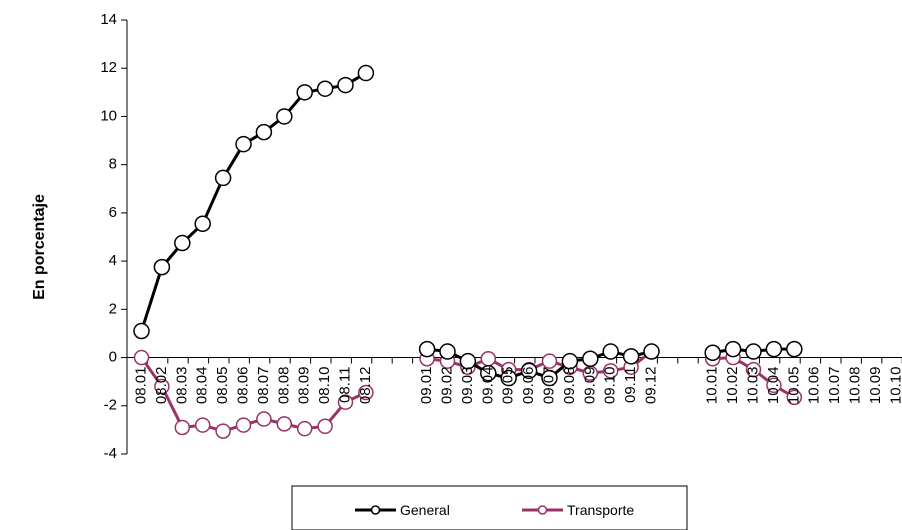  What do you see at coordinates (324, 386) in the screenshot?
I see `x-tick-label: 08.10` at bounding box center [324, 386].